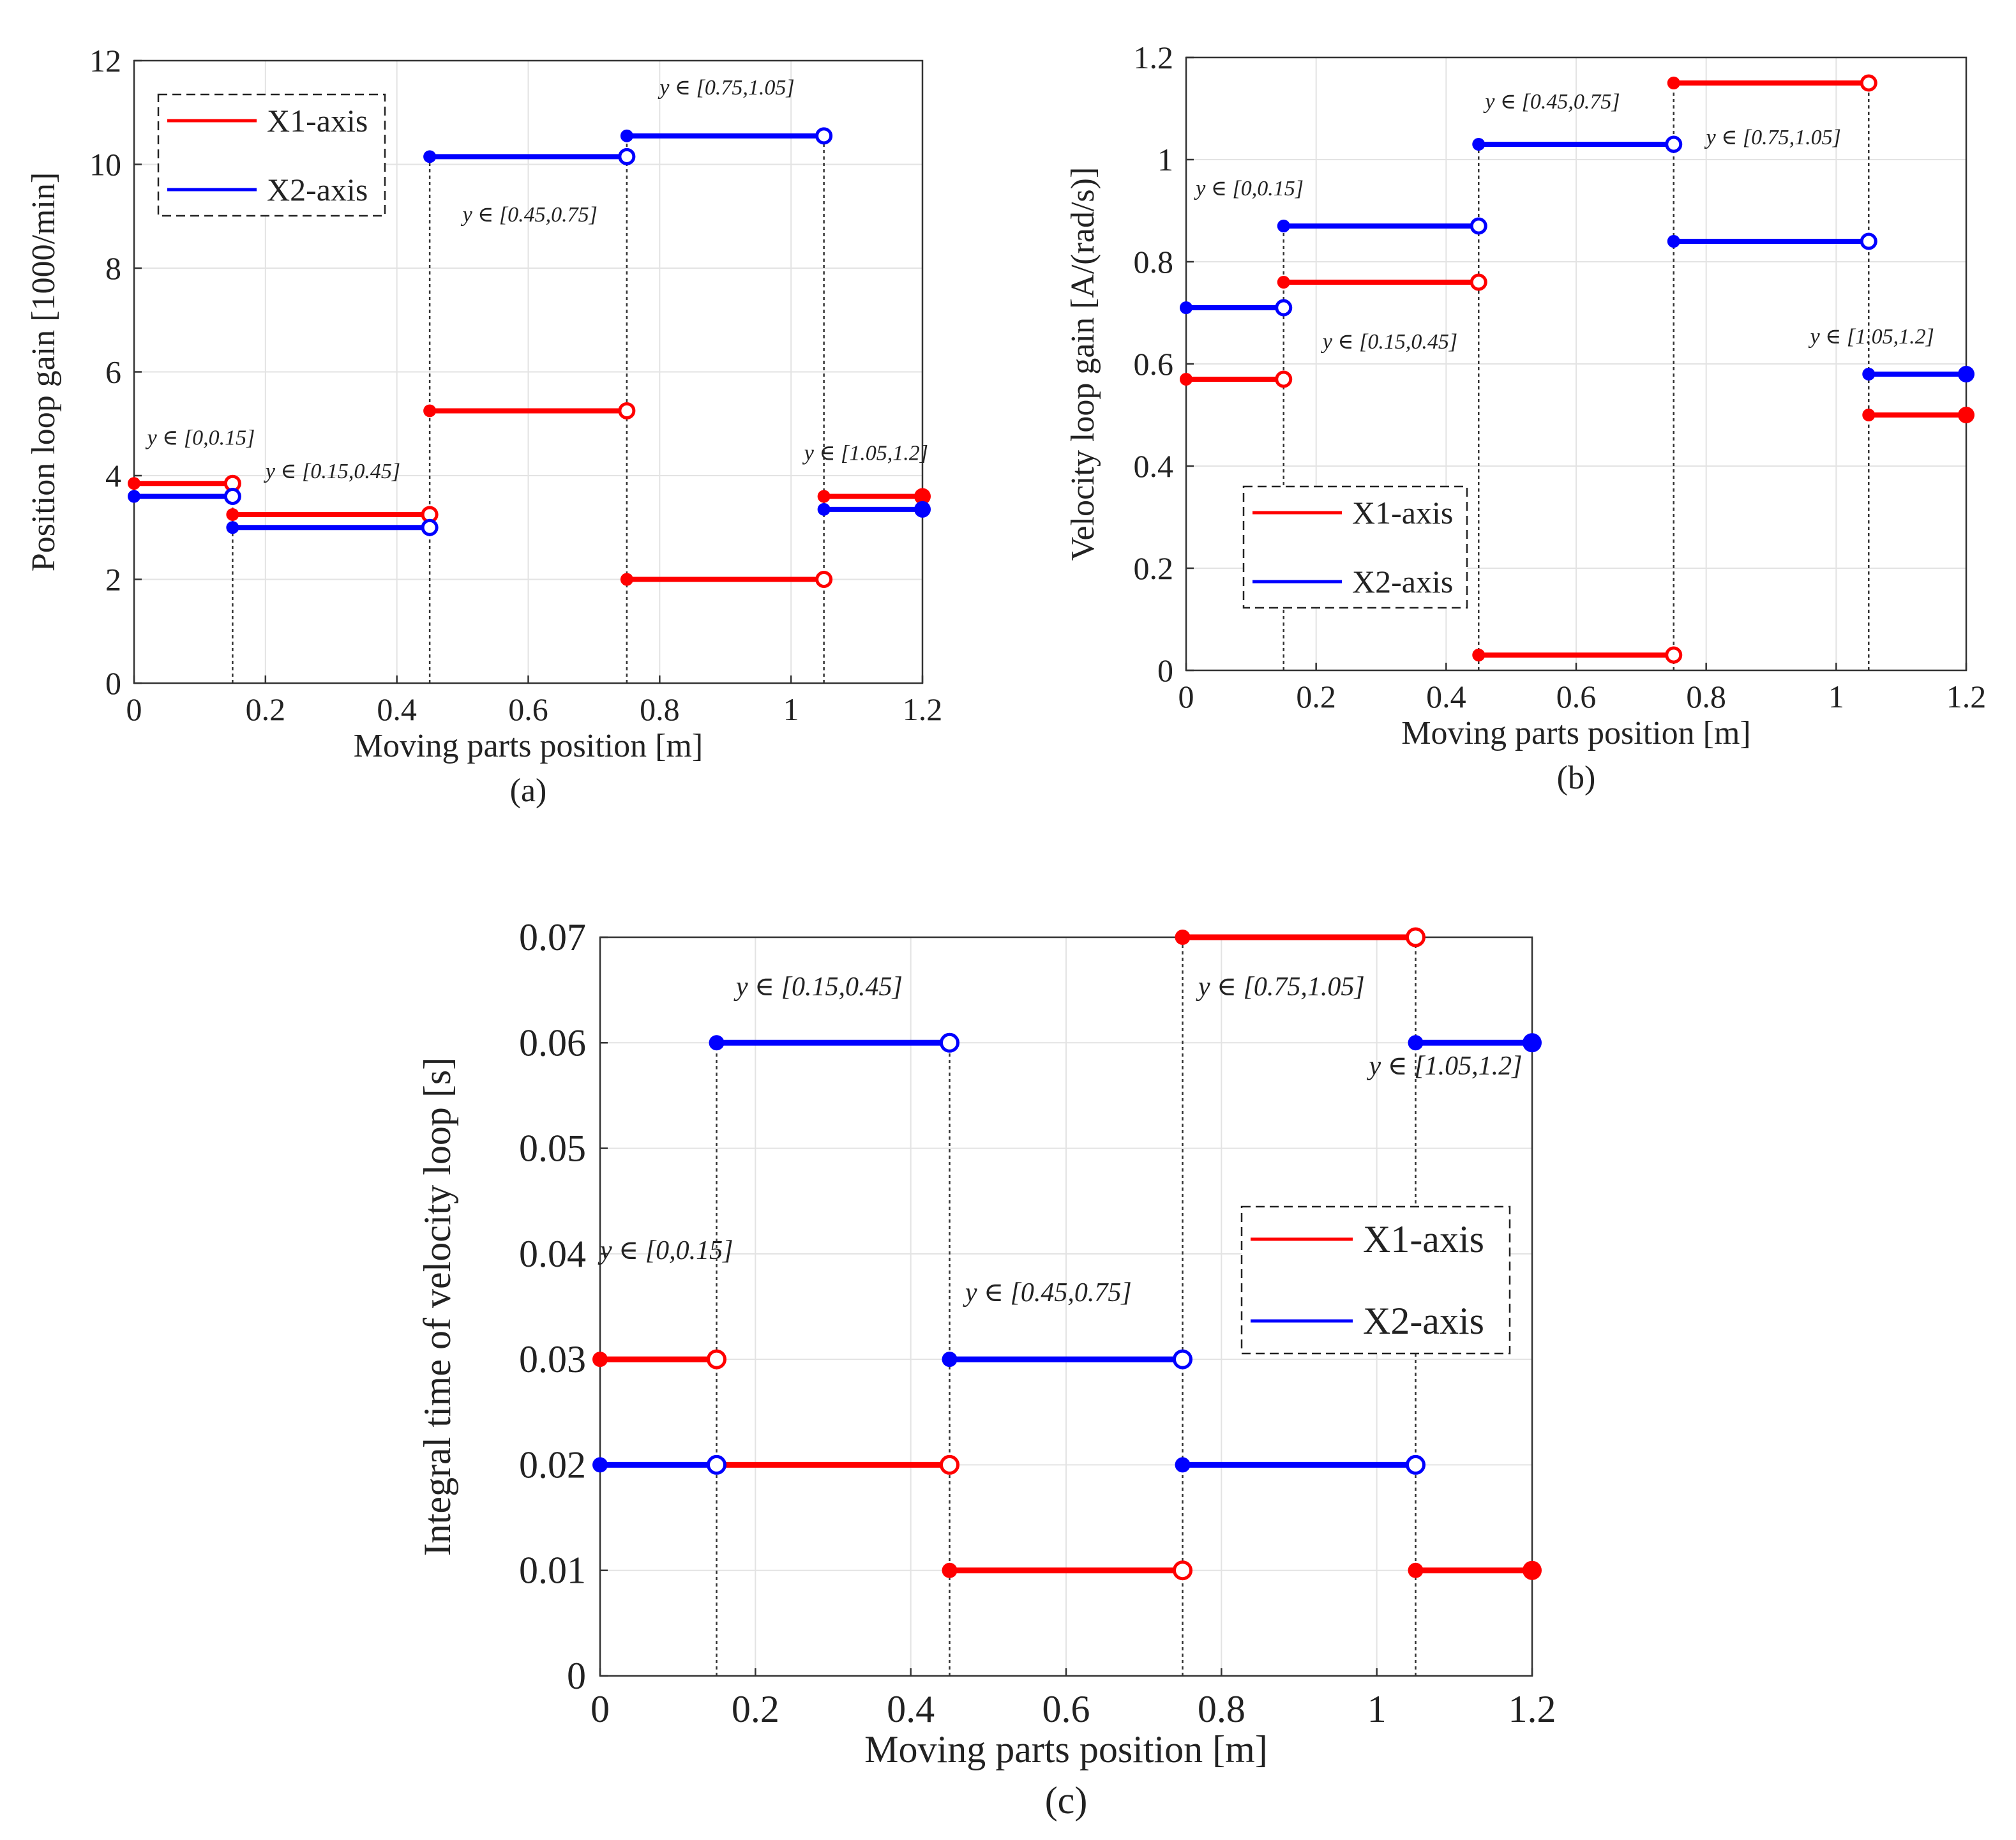  I want to click on end-marker-x1, so click(1532, 1570).